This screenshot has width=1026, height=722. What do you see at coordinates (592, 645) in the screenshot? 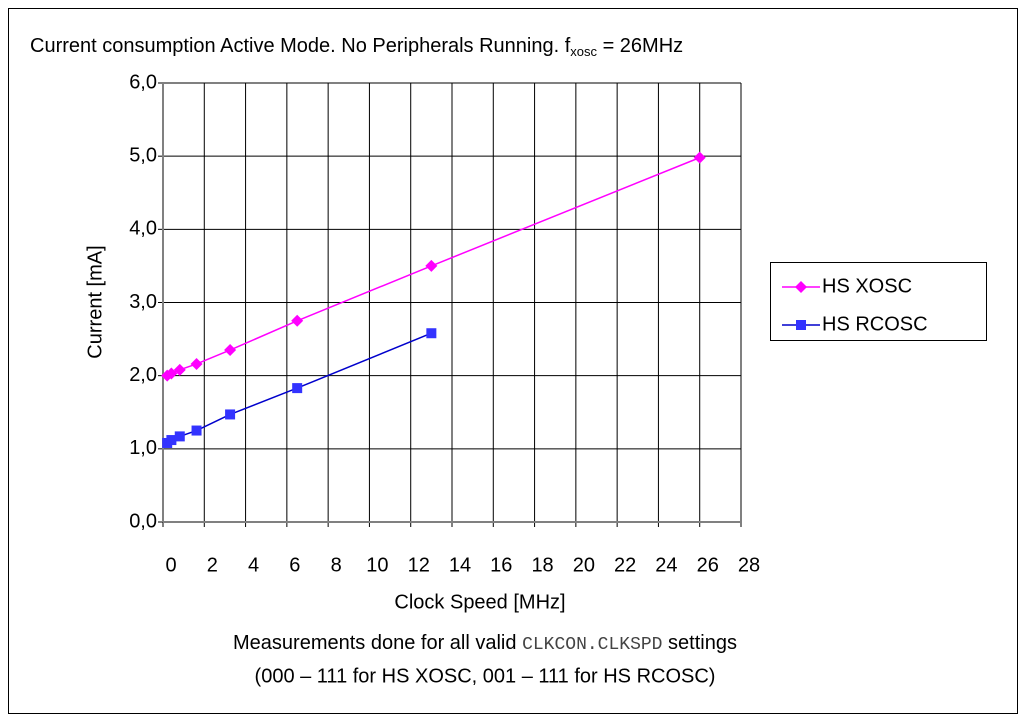
I see `note-code: CLKCON.CLKSPD` at bounding box center [592, 645].